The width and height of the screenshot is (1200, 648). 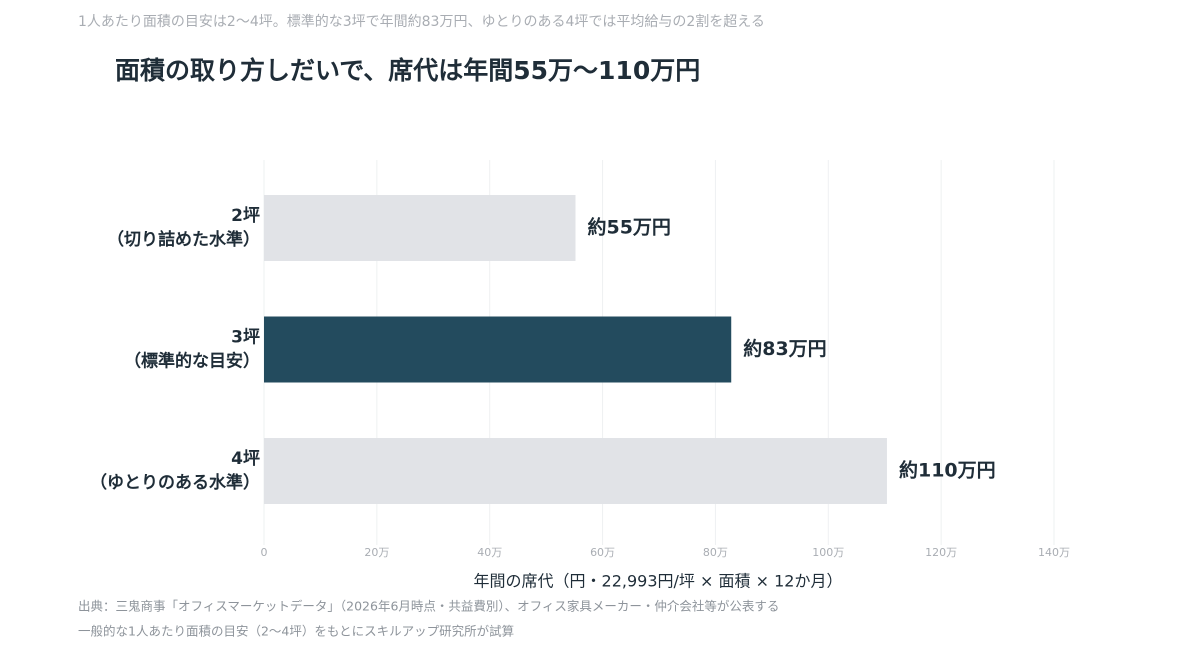 What do you see at coordinates (1054, 552) in the screenshot?
I see `x-tick-label: 140万` at bounding box center [1054, 552].